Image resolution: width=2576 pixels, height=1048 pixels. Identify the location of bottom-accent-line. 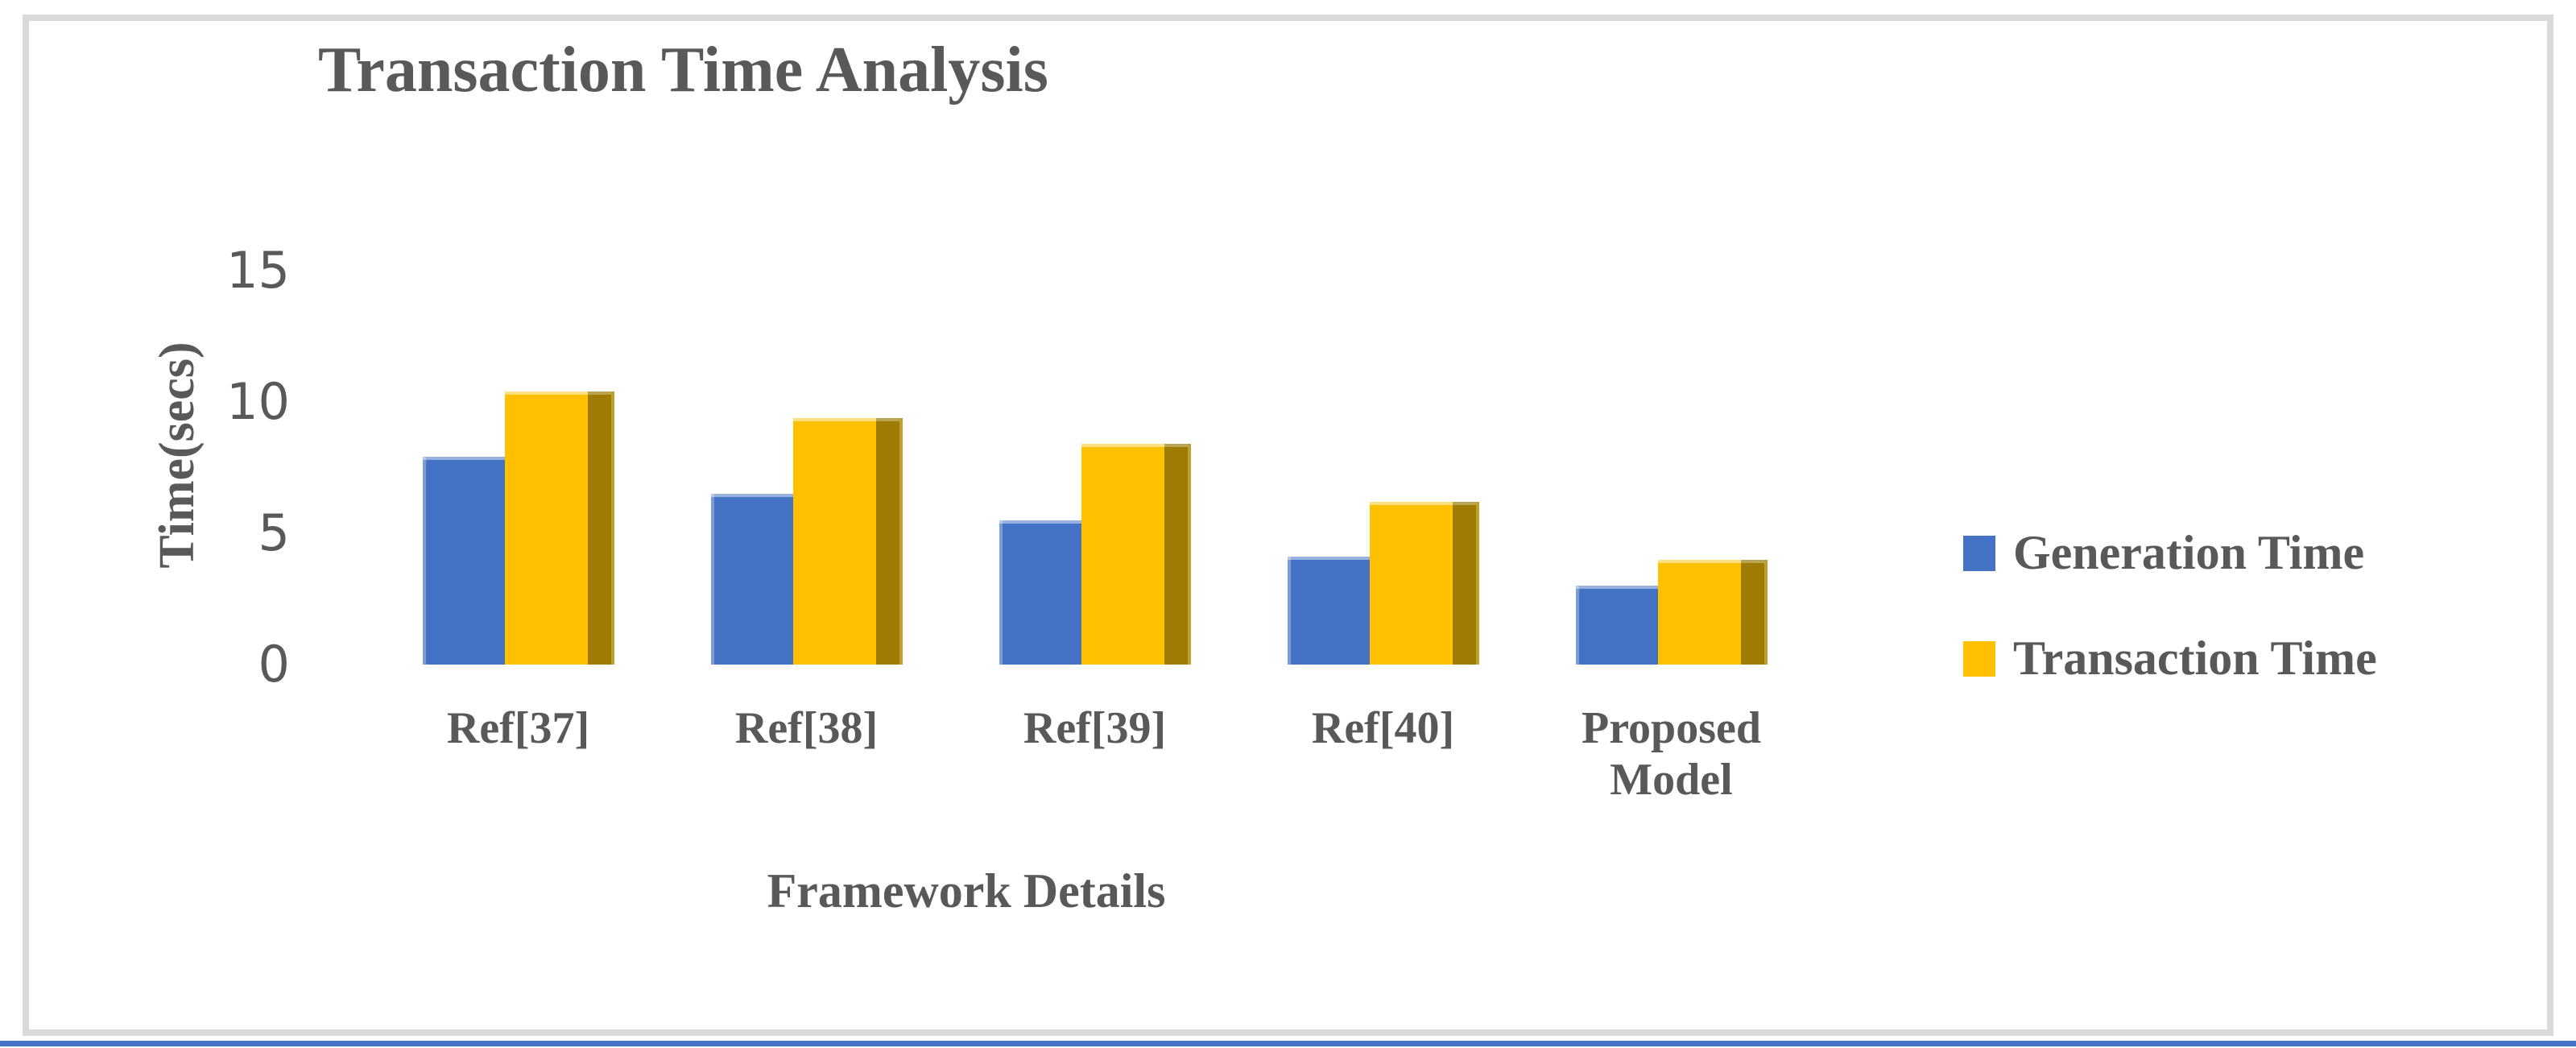
(1288, 1043).